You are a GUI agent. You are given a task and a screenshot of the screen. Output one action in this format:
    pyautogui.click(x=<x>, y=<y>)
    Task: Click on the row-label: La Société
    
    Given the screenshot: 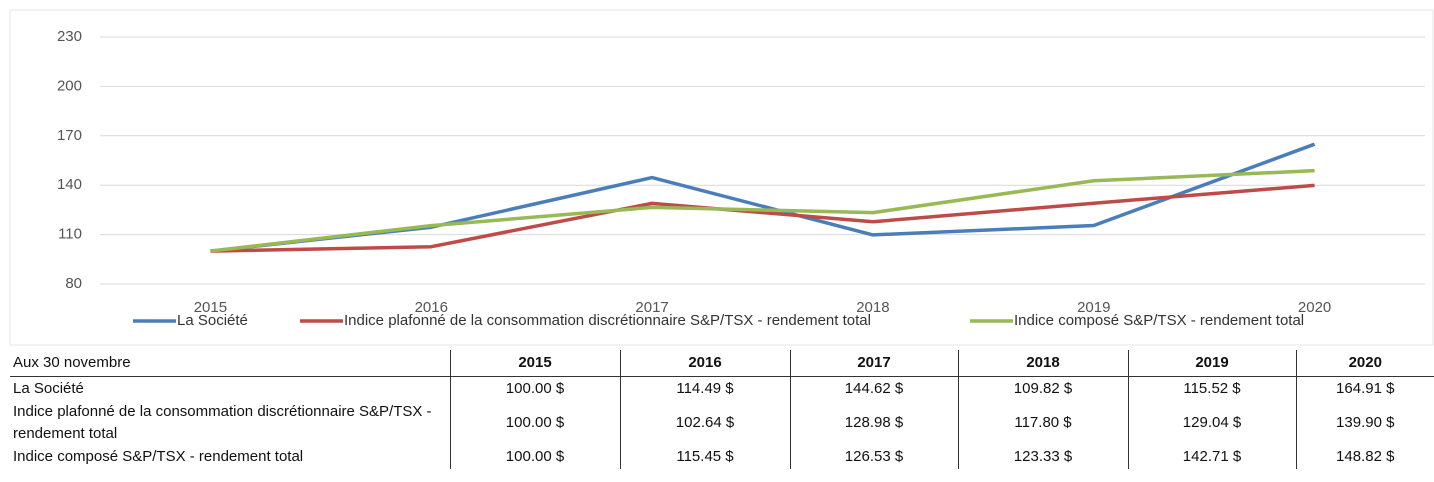 What is the action you would take?
    pyautogui.click(x=48, y=388)
    